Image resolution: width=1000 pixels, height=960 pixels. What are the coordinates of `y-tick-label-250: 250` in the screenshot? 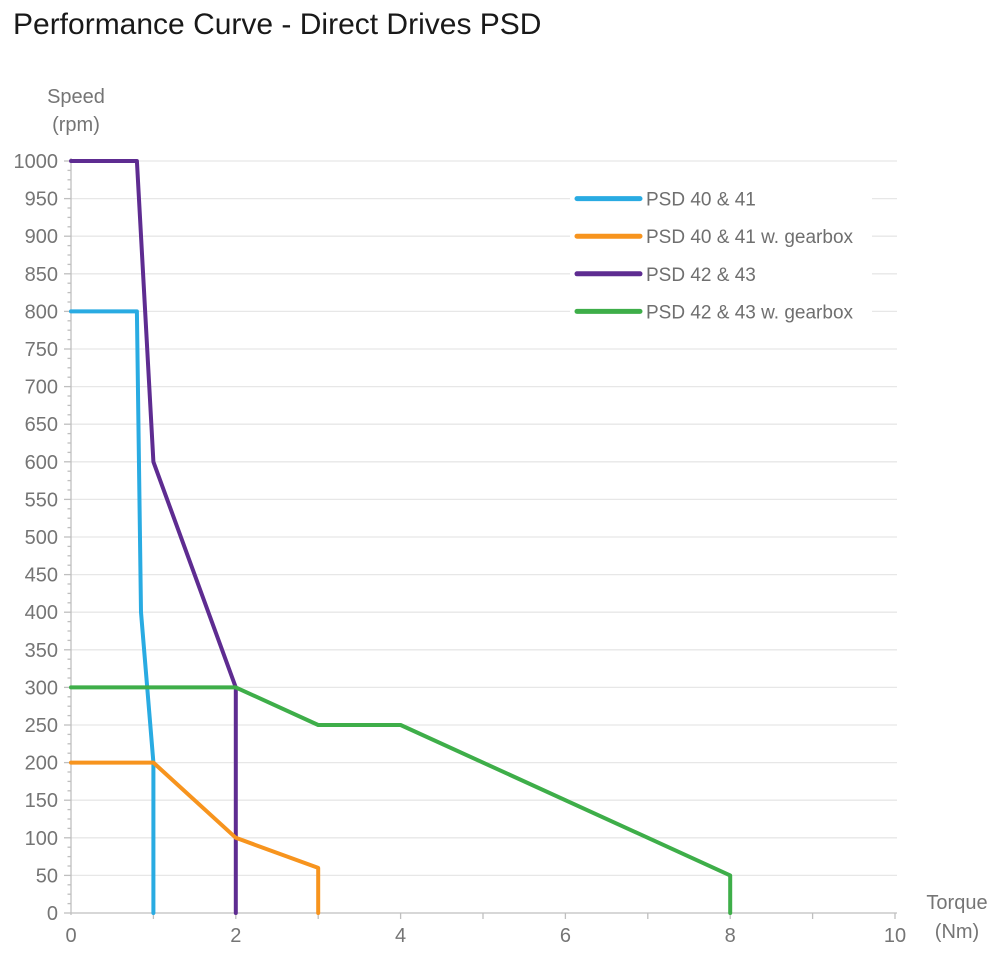 It's located at (41, 726).